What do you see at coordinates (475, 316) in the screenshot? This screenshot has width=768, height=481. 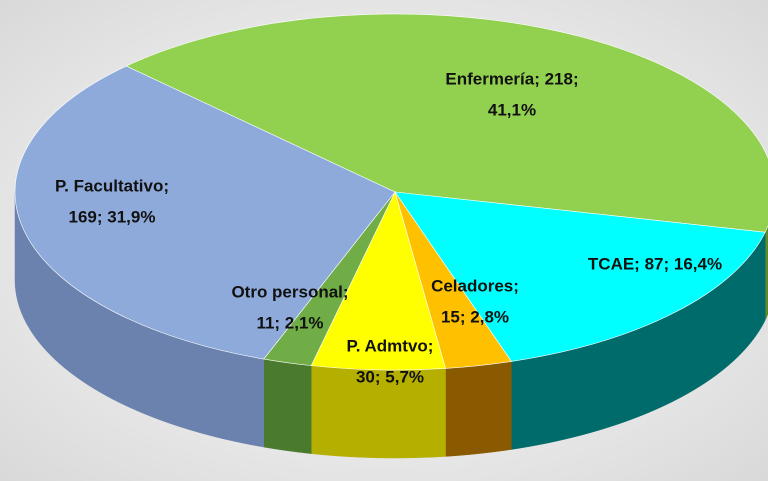 I see `data-label: 15; 2,8%` at bounding box center [475, 316].